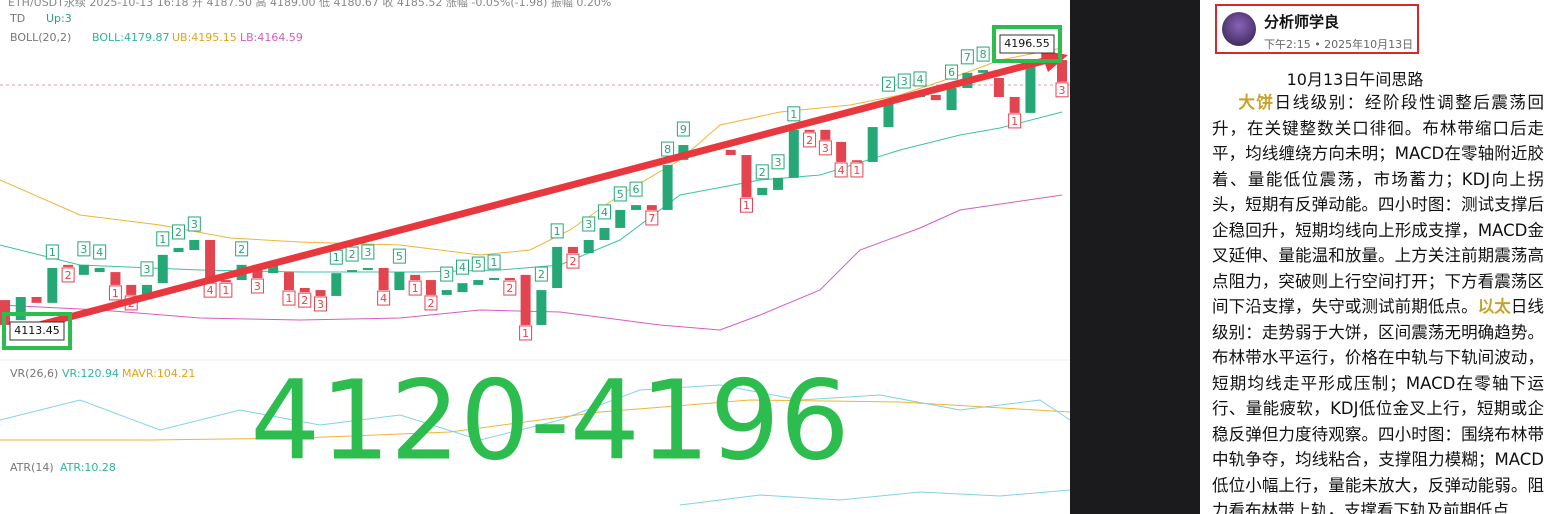  Describe the element at coordinates (1494, 306) in the screenshot. I see `coin-name: 以太` at that location.